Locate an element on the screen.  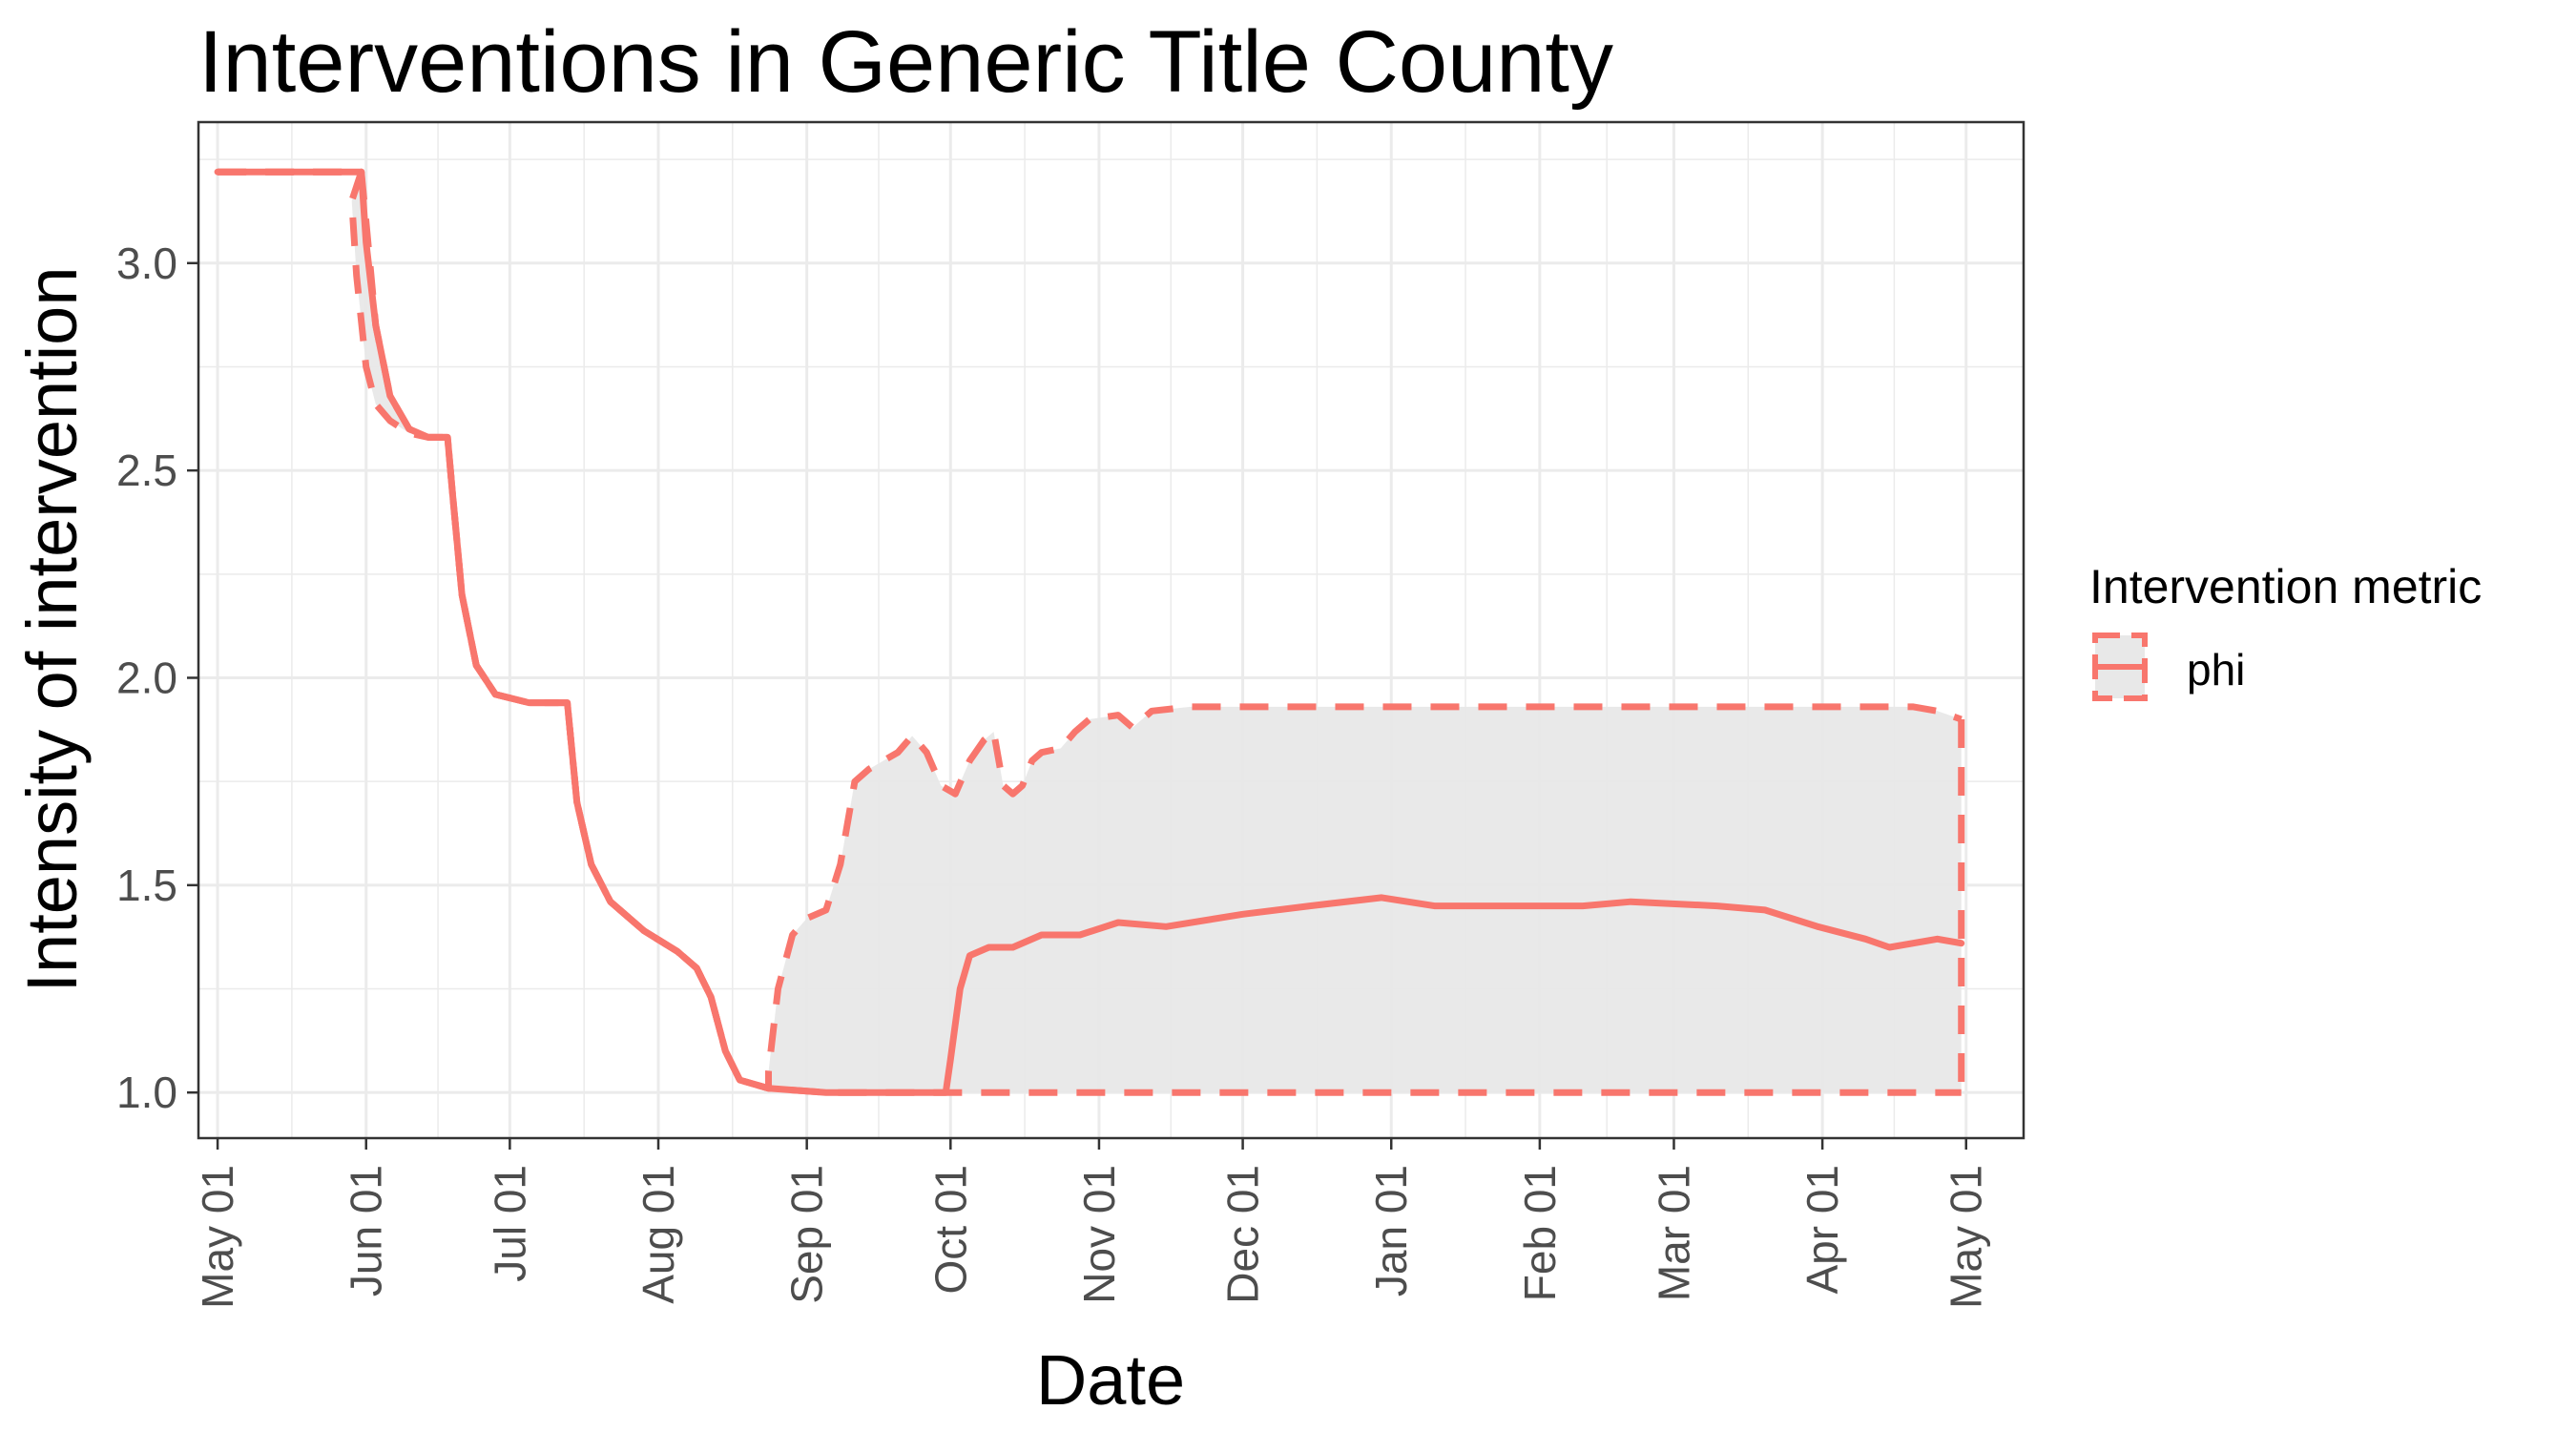
y-tick-label: 2.0 is located at coordinates (146, 677).